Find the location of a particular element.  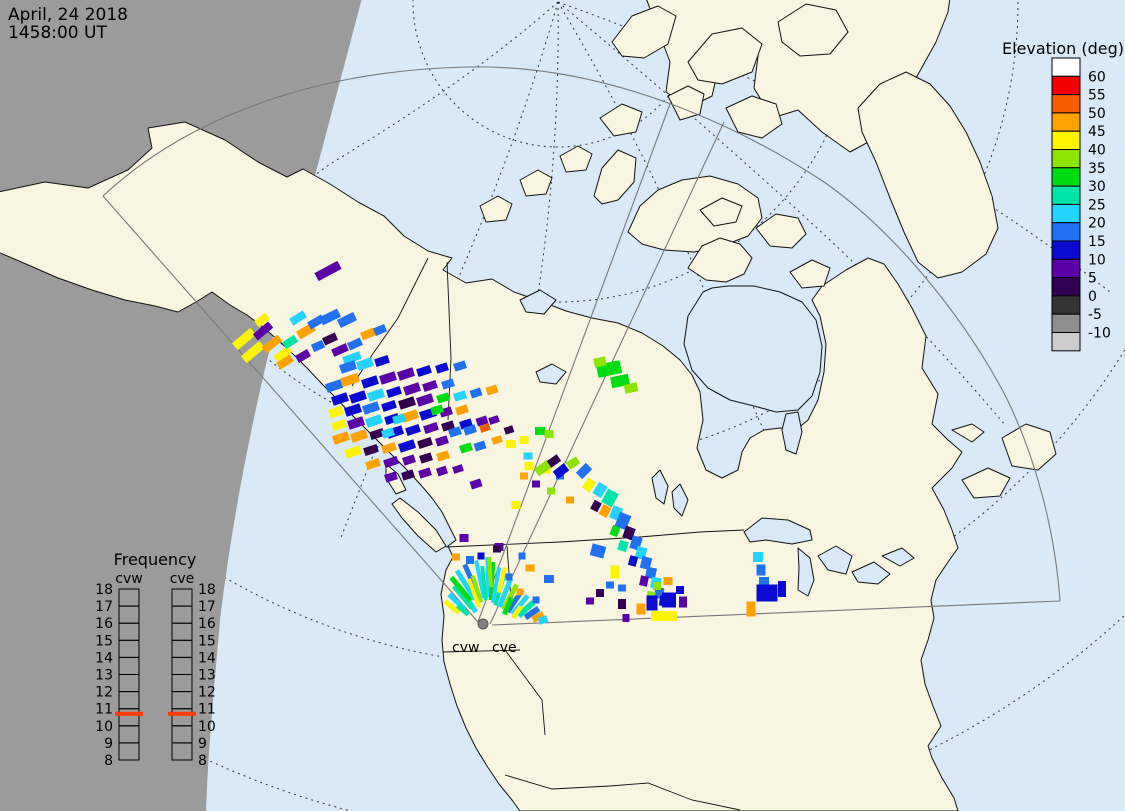

lakes is located at coordinates (717, 441).